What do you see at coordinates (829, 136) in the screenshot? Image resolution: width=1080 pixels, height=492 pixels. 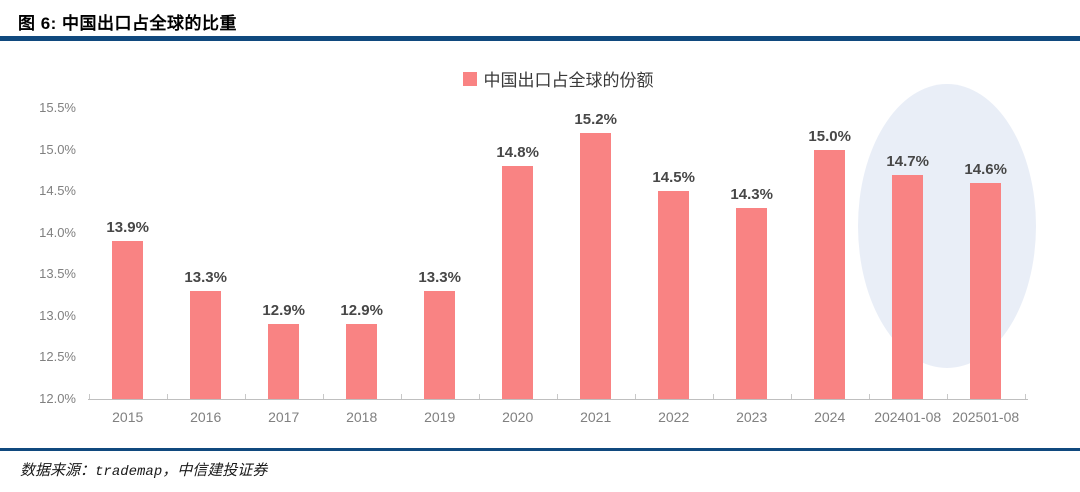 I see `bar-value-label: 15.0%` at bounding box center [829, 136].